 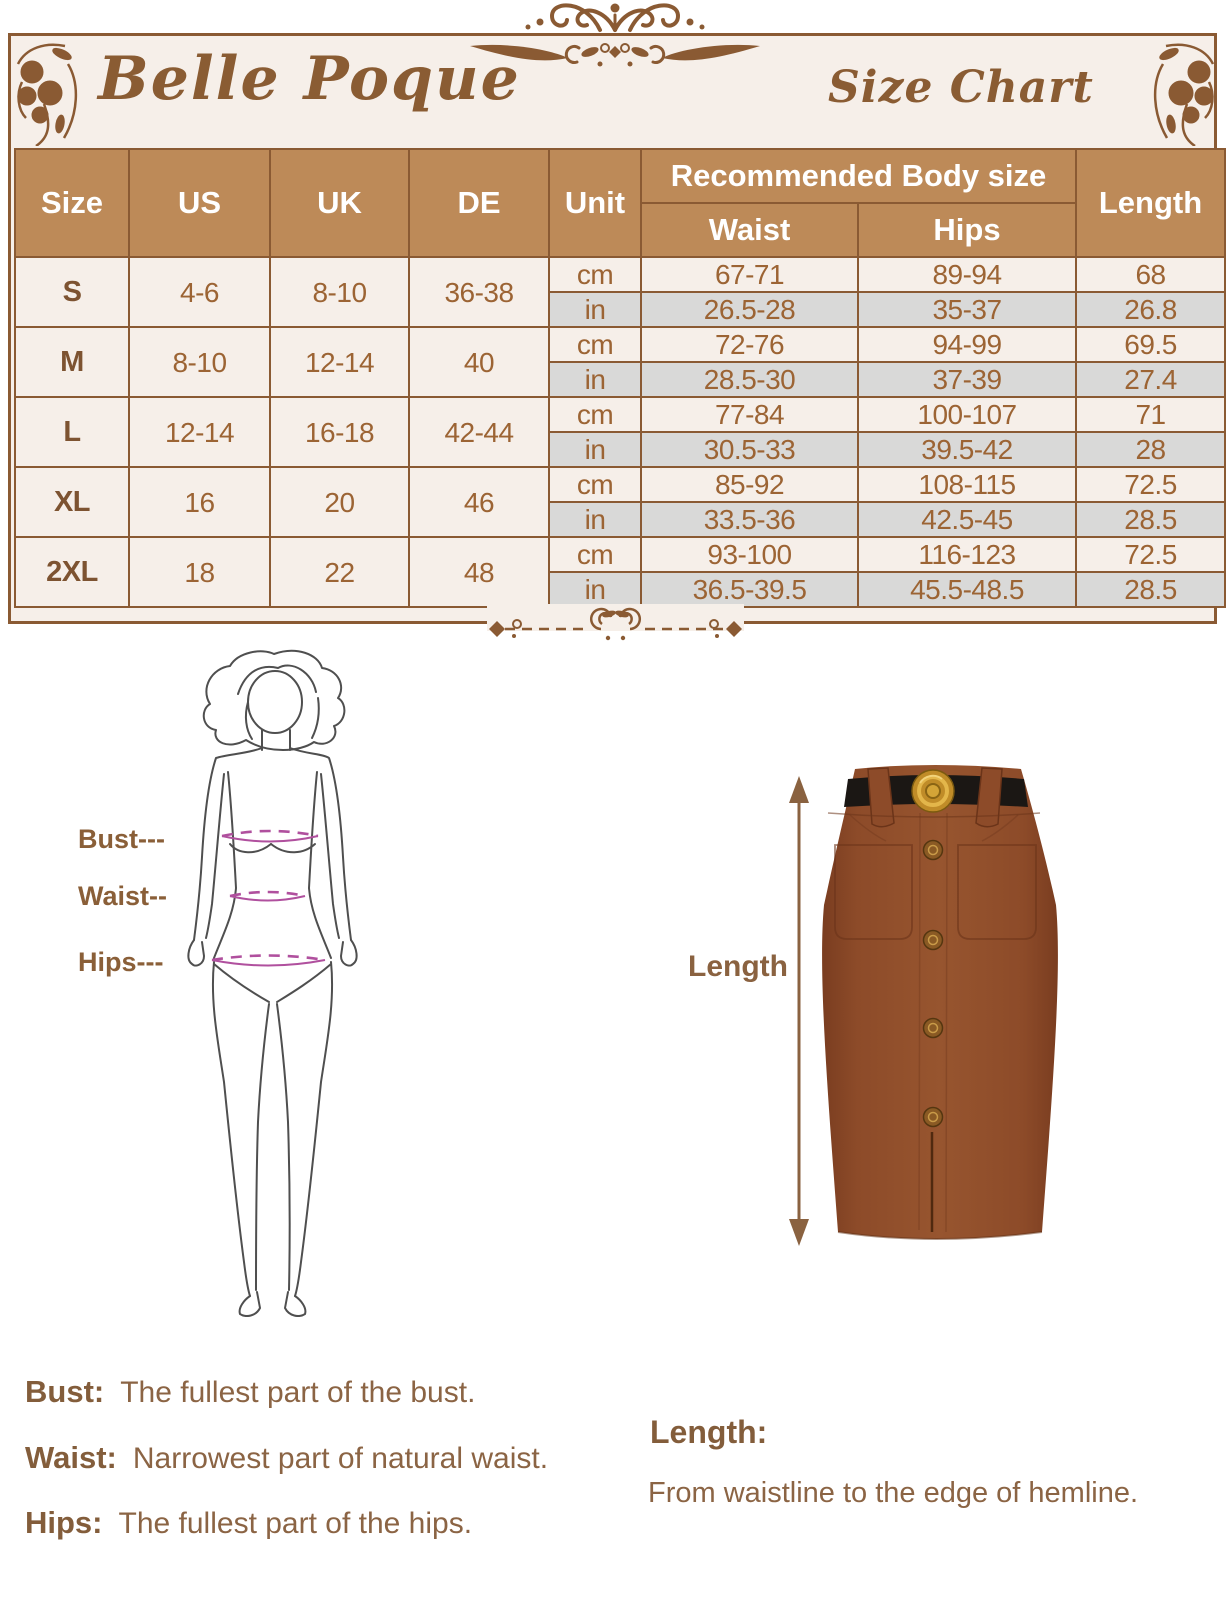 What do you see at coordinates (340, 1458) in the screenshot?
I see `waist-definition-text: Narrowest part of natural waist.` at bounding box center [340, 1458].